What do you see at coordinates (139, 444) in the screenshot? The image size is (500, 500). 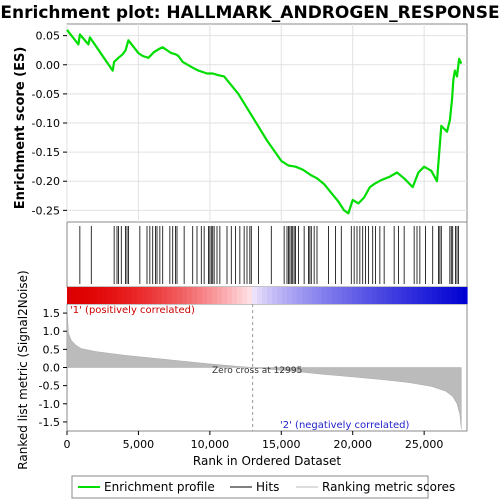 I see `x-tick-label: 5,000` at bounding box center [139, 444].